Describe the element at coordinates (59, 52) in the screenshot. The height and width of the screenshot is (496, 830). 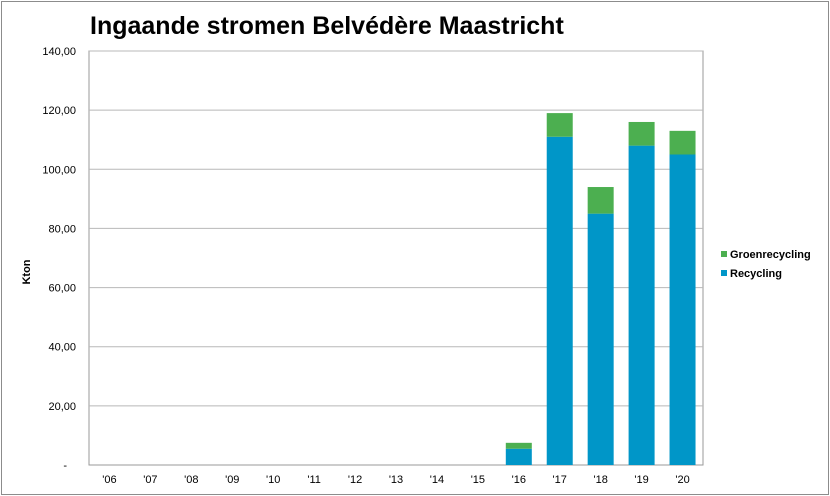
I see `y-tick-label: 140,00` at that location.